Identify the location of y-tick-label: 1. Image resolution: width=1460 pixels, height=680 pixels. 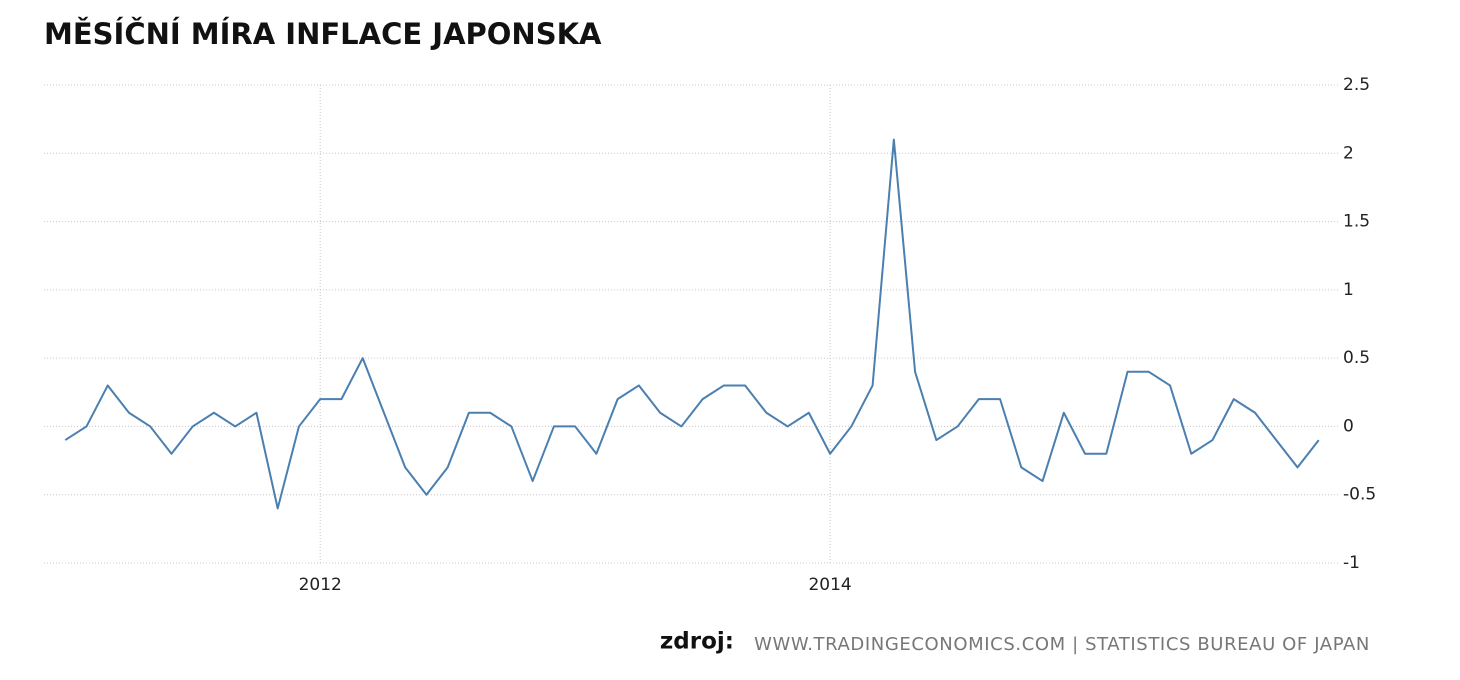
(1348, 290).